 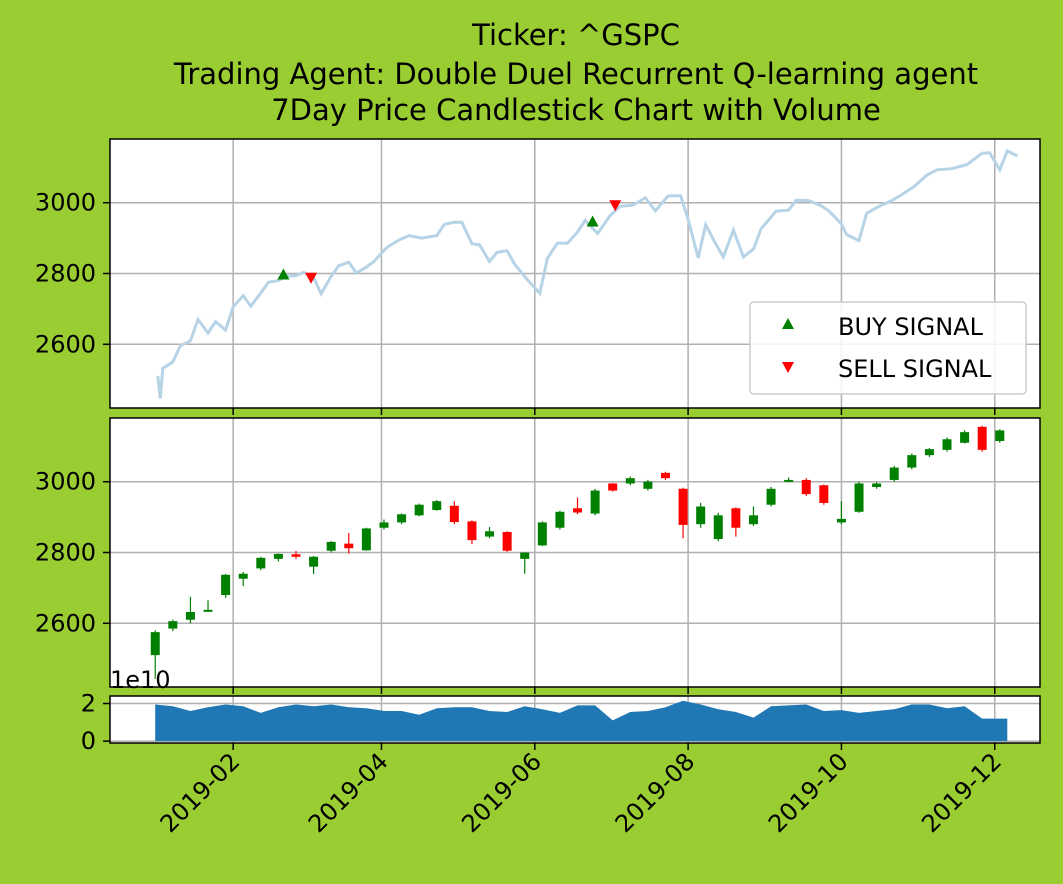 I want to click on price-y-ticks: 2600 2800 3000, so click(x=72, y=273).